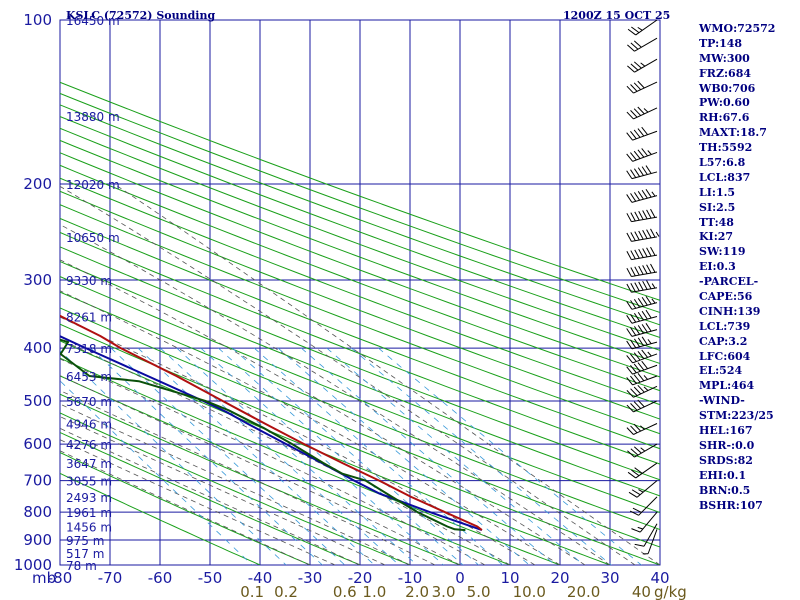 The image size is (800, 600). What do you see at coordinates (717, 267) in the screenshot?
I see `index-item: EI:0.3` at bounding box center [717, 267].